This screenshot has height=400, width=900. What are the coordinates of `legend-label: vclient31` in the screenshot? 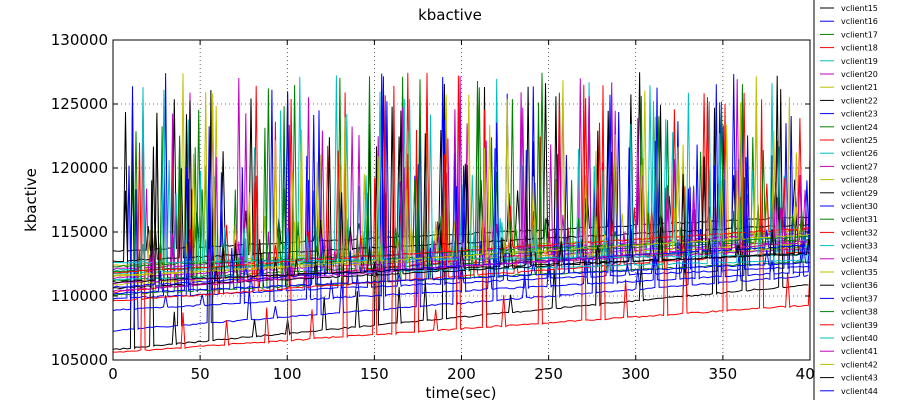 It's located at (859, 219).